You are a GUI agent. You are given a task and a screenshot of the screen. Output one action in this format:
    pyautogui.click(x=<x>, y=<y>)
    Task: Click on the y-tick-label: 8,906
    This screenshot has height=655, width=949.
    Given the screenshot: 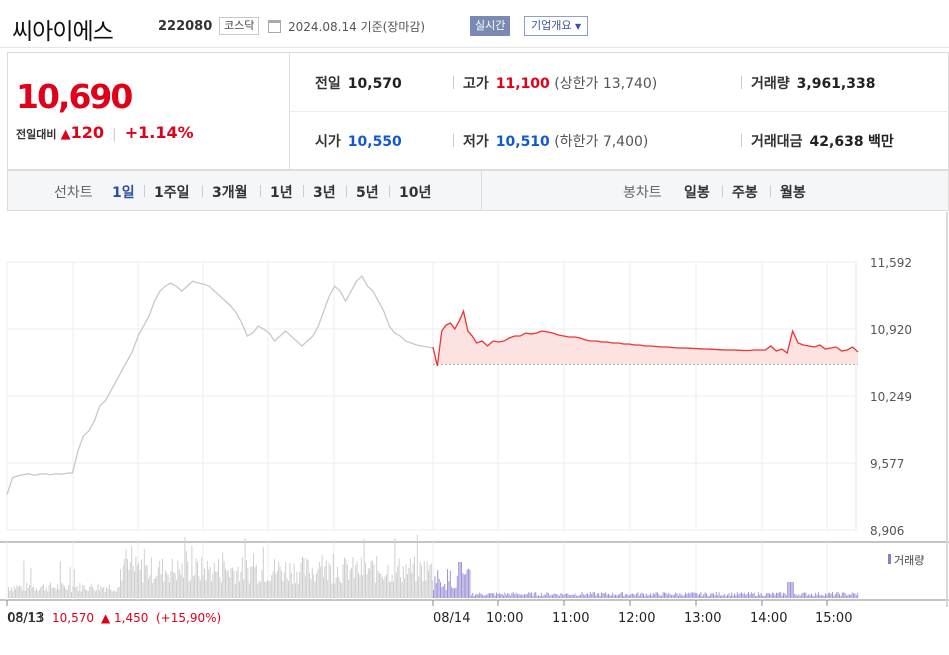 What is the action you would take?
    pyautogui.click(x=887, y=531)
    